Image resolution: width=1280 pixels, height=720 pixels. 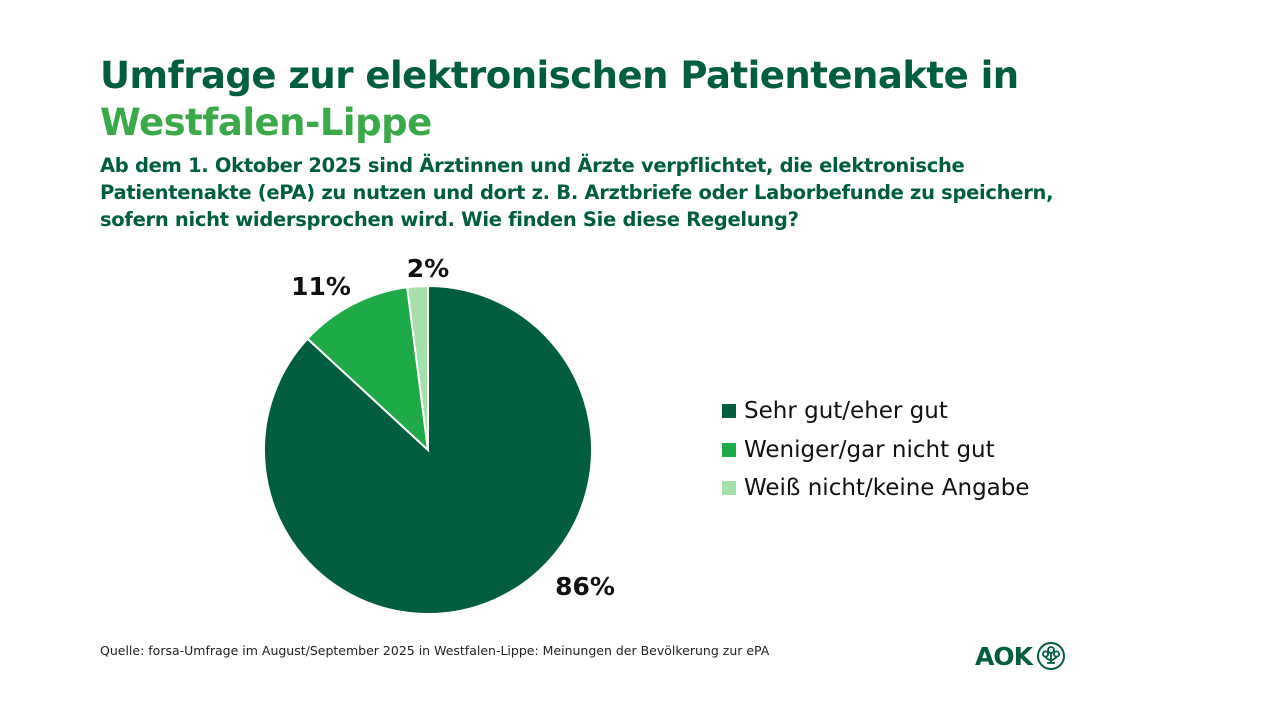 I want to click on logo-text: AOK, so click(x=1004, y=656).